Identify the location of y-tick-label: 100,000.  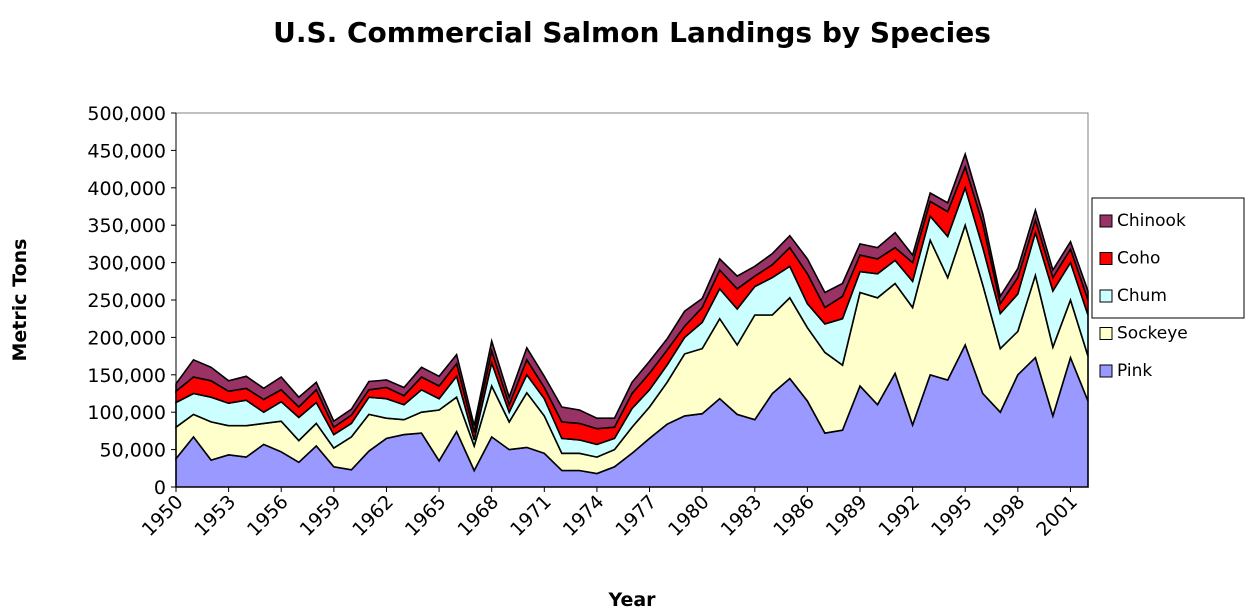
(126, 413).